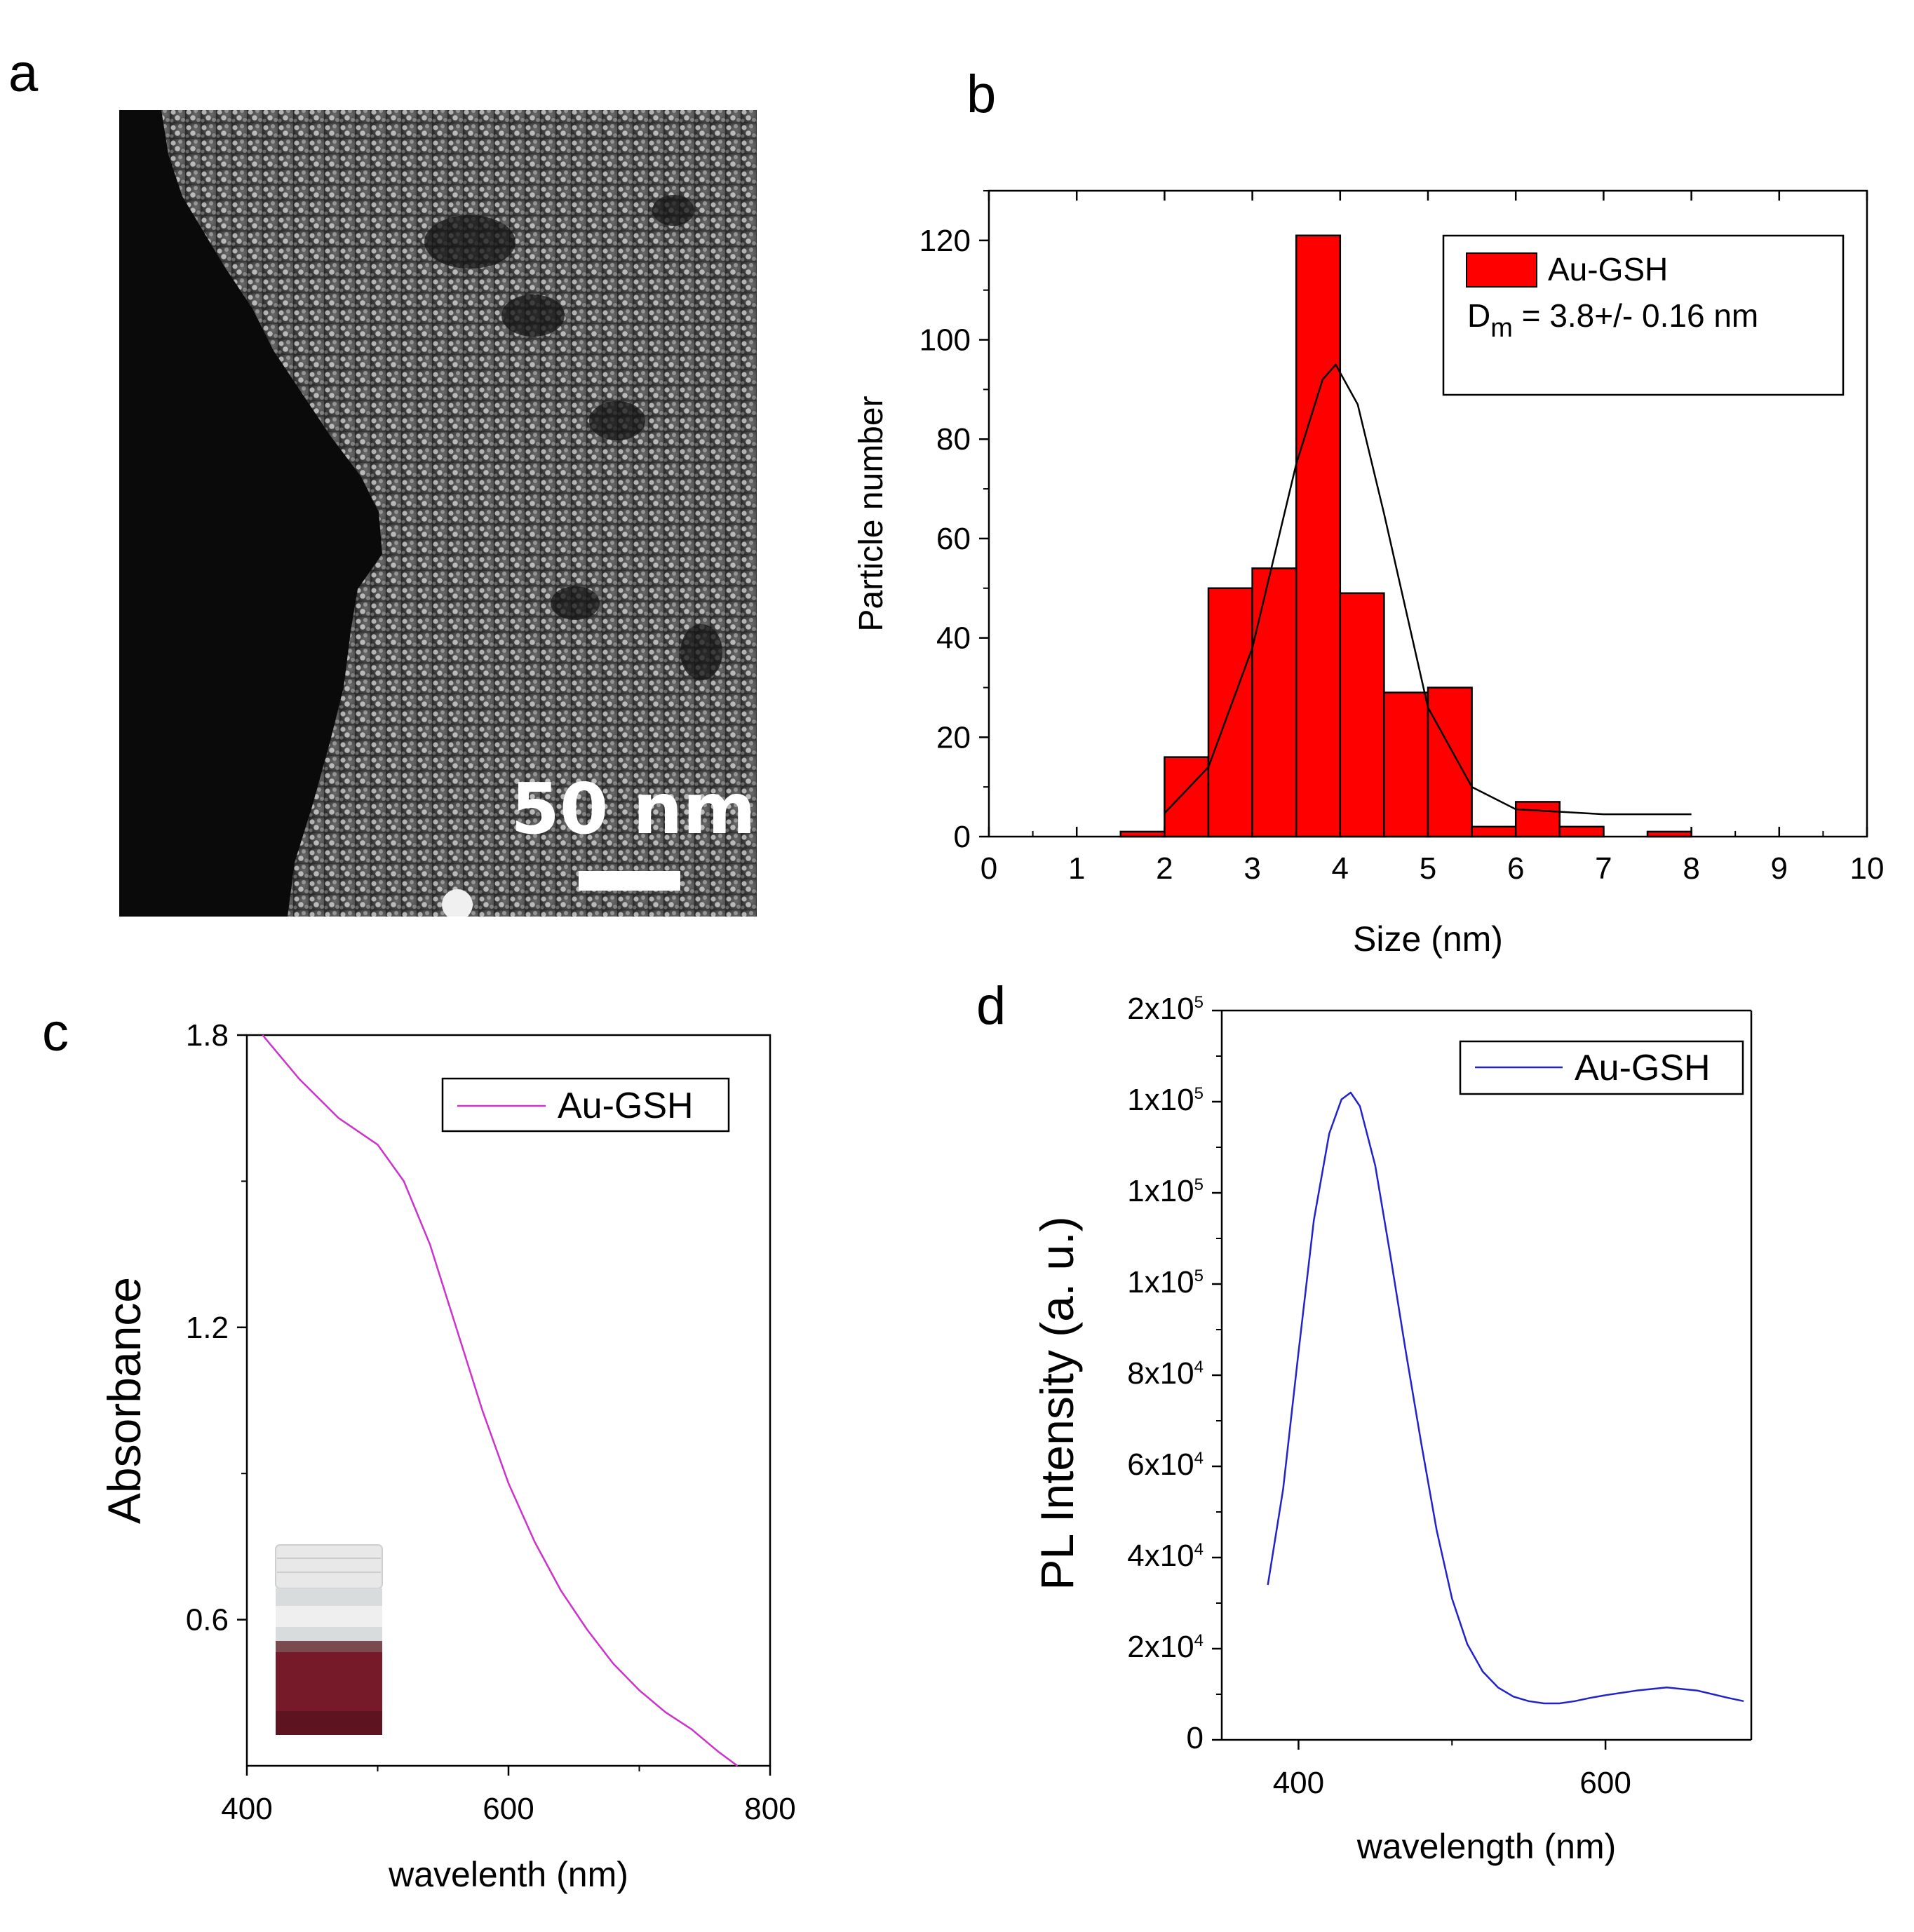 The height and width of the screenshot is (1932, 1914). I want to click on y-tick-mantissa: 0, so click(1195, 1738).